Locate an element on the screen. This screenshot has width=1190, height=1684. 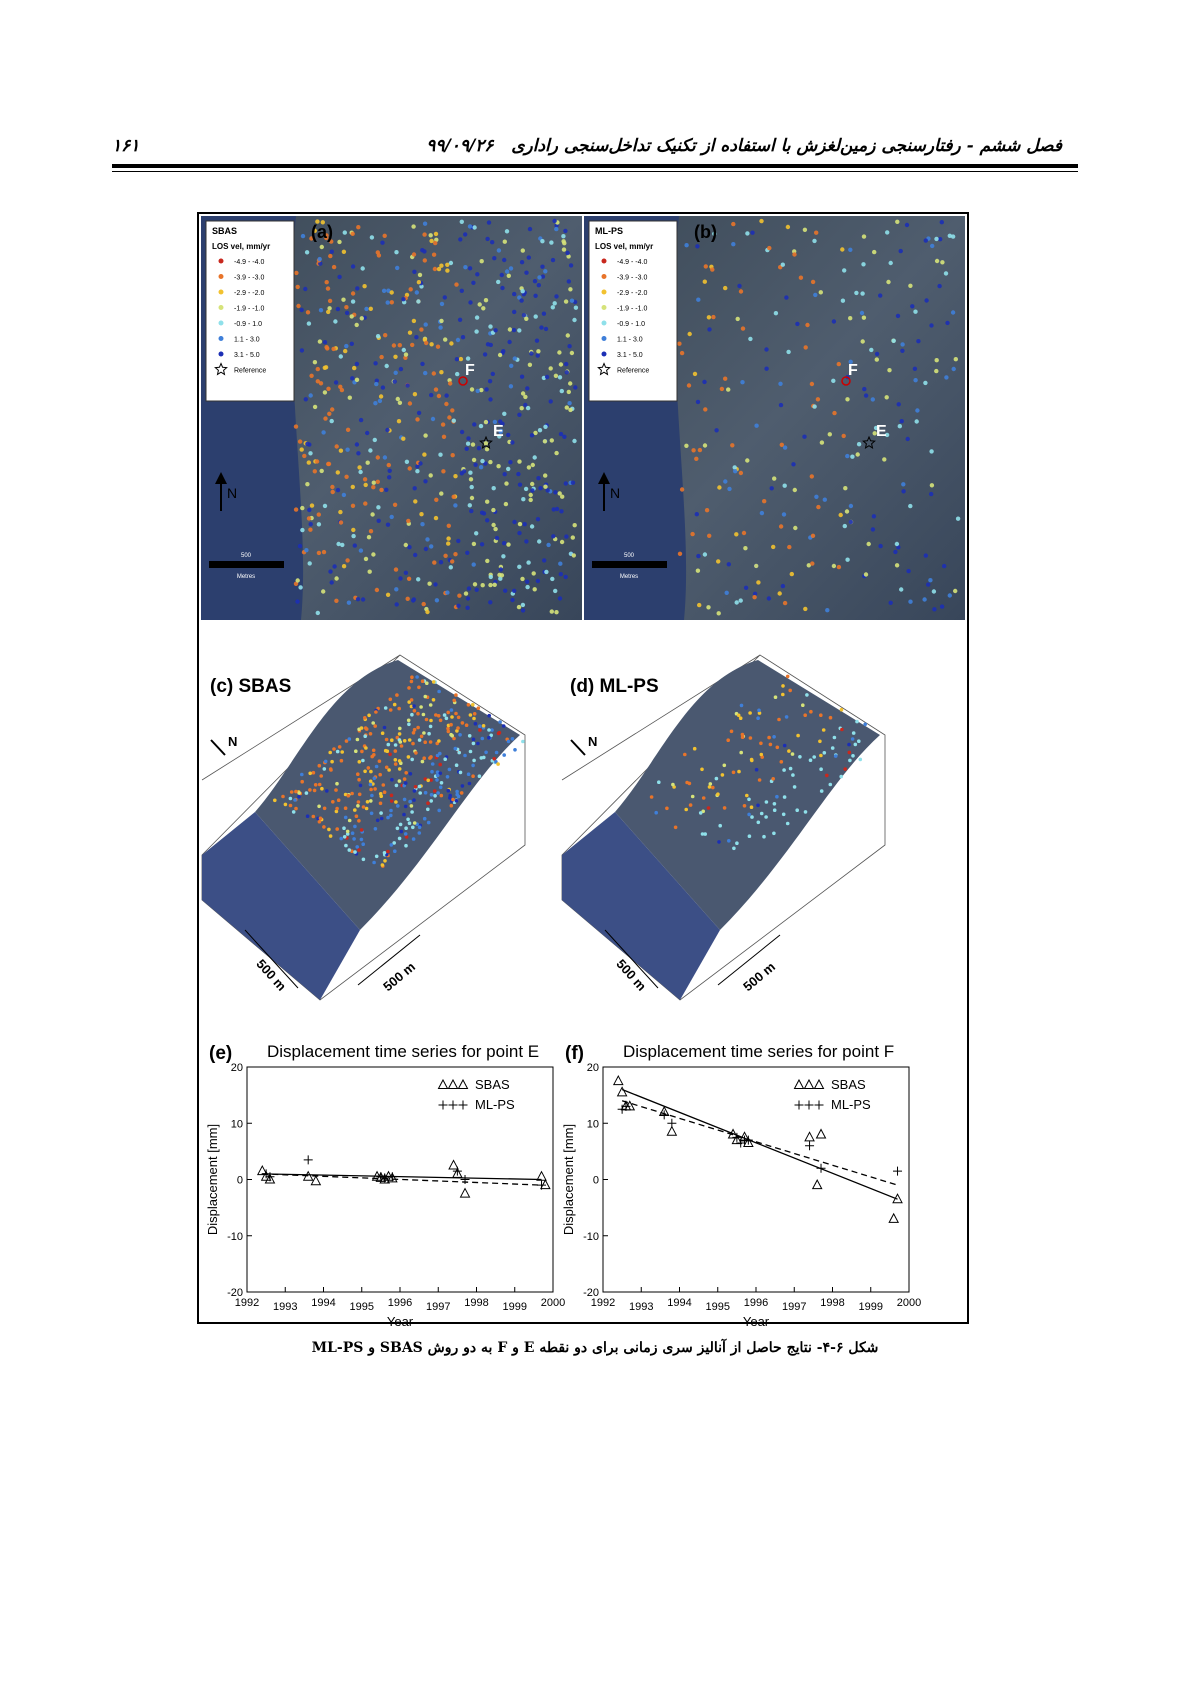
legend-swatch is located at coordinates (221, 307).